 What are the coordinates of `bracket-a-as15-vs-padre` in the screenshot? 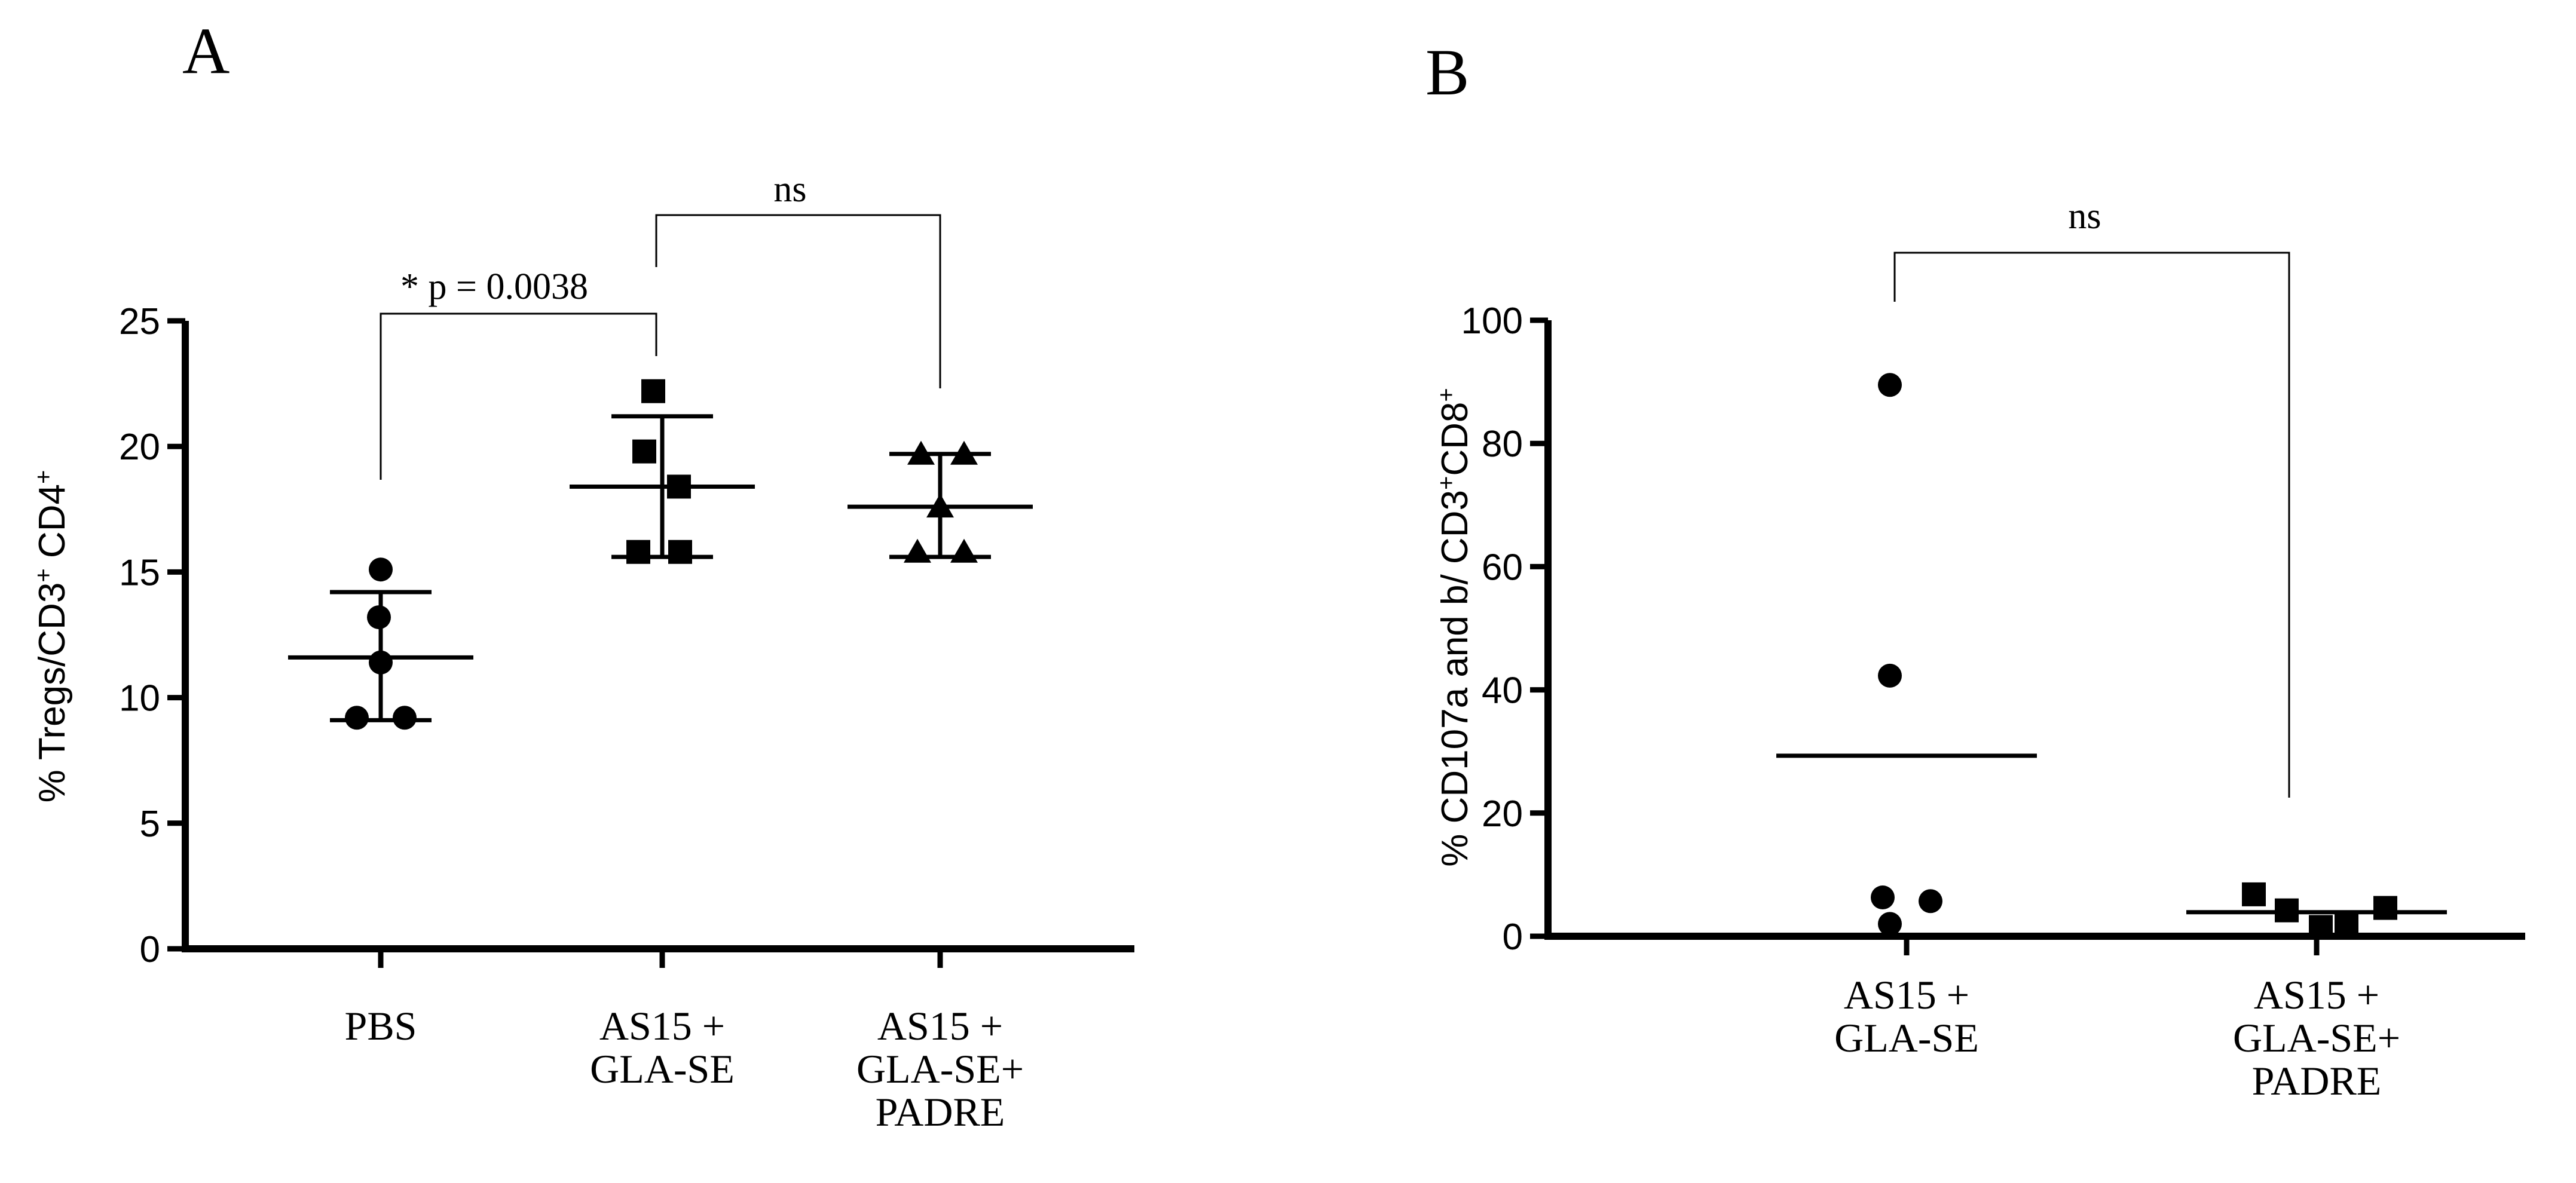 It's located at (798, 301).